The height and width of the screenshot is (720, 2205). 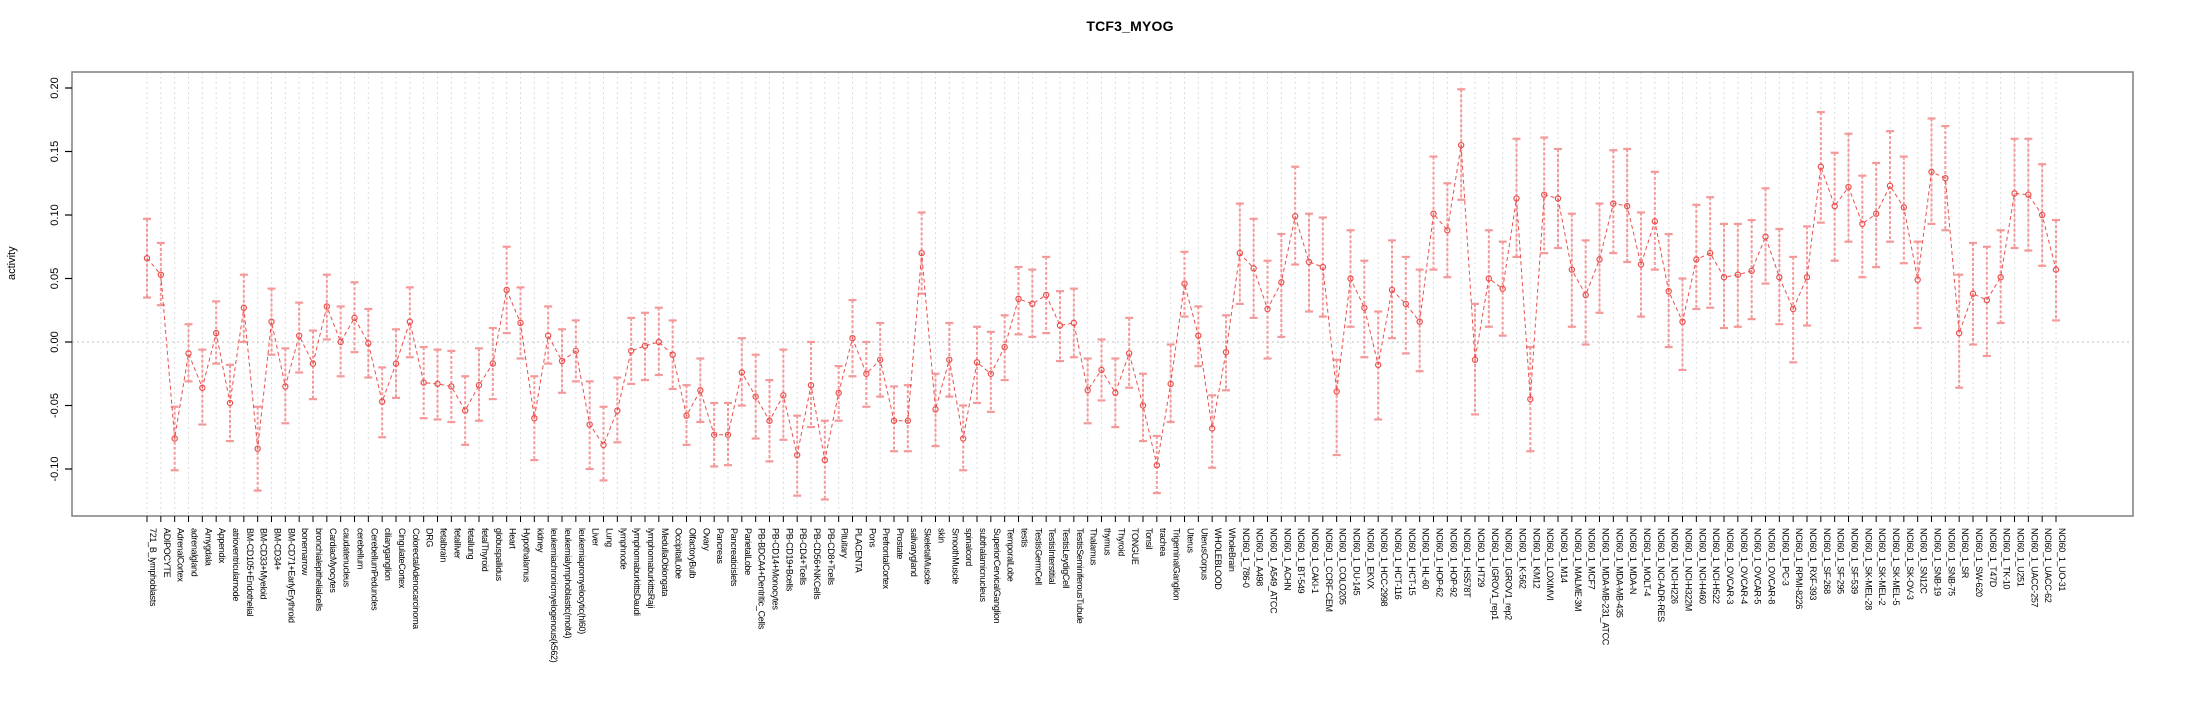 I want to click on x-tick-label: skin, so click(x=942, y=535).